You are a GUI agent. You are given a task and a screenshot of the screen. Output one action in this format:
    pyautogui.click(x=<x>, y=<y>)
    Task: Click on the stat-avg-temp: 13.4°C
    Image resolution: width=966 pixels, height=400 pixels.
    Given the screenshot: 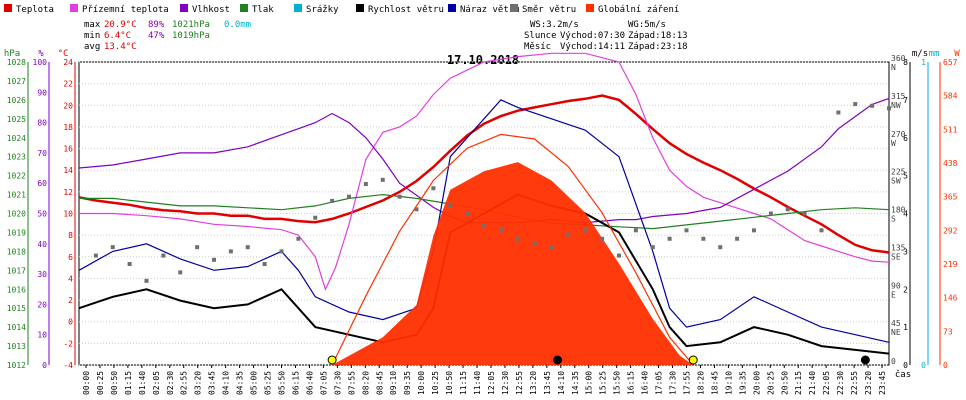 What is the action you would take?
    pyautogui.click(x=120, y=47)
    